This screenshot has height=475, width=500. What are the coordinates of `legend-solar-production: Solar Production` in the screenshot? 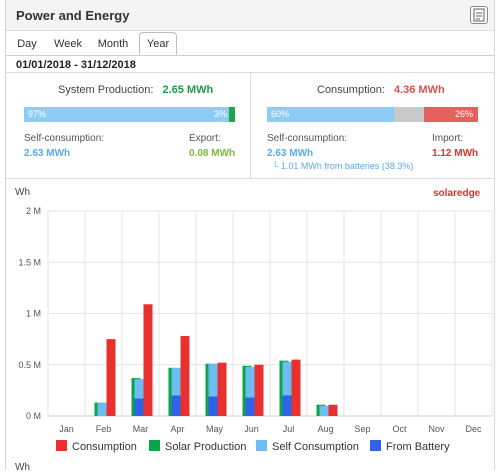 It's located at (197, 447).